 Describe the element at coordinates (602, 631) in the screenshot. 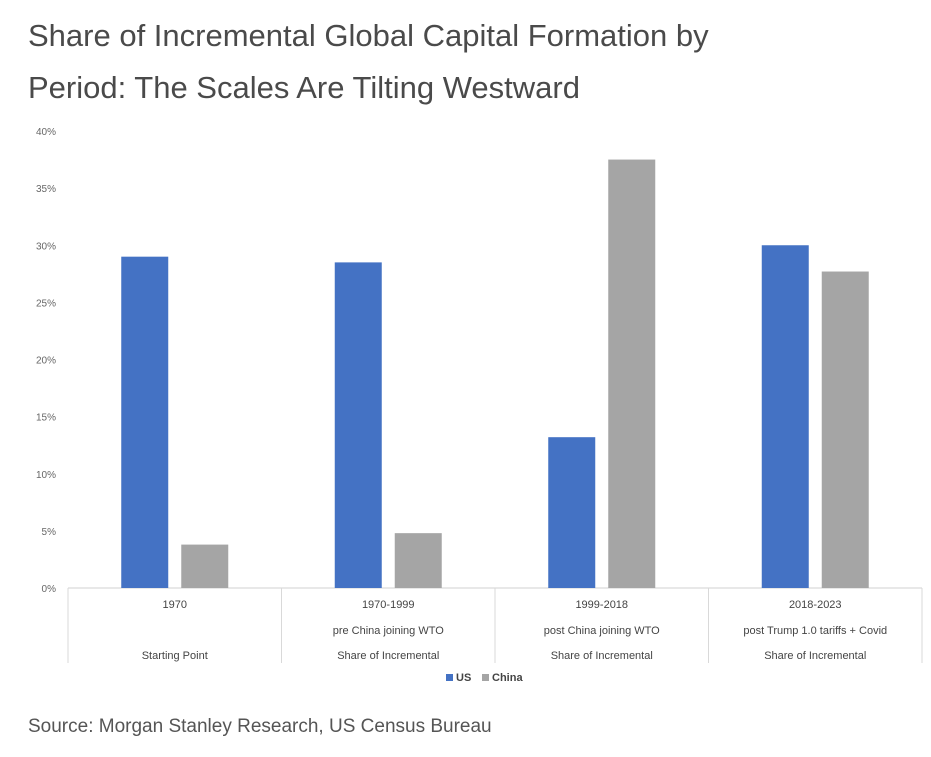

I see `category-label: post China joining WTO` at that location.